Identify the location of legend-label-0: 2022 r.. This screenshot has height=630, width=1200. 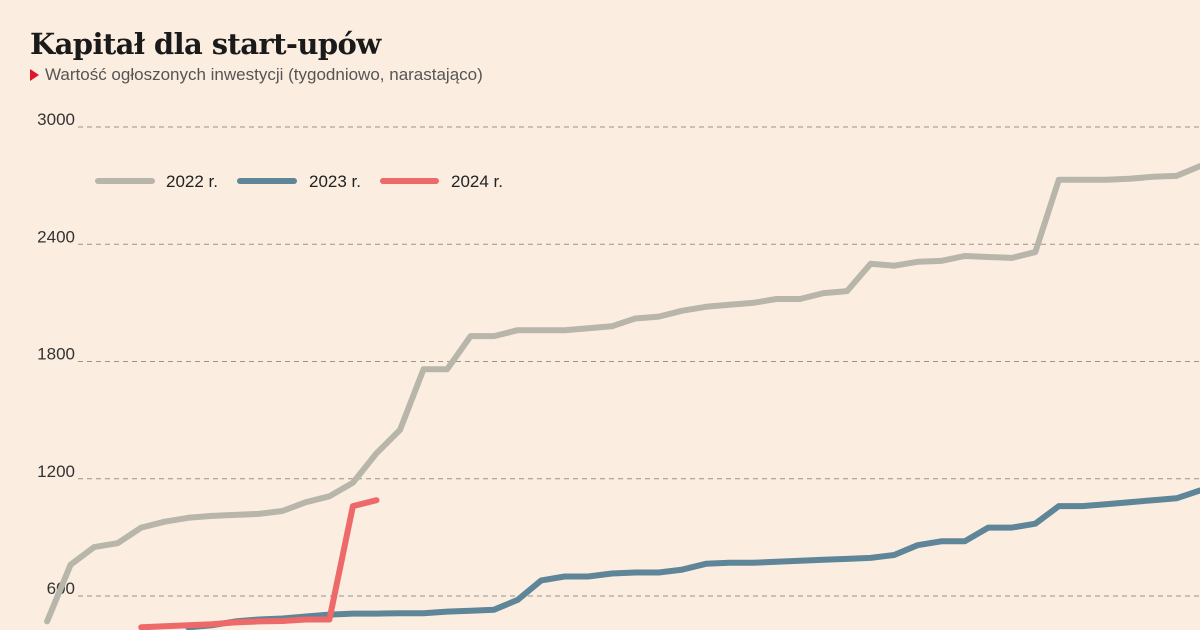
(192, 181).